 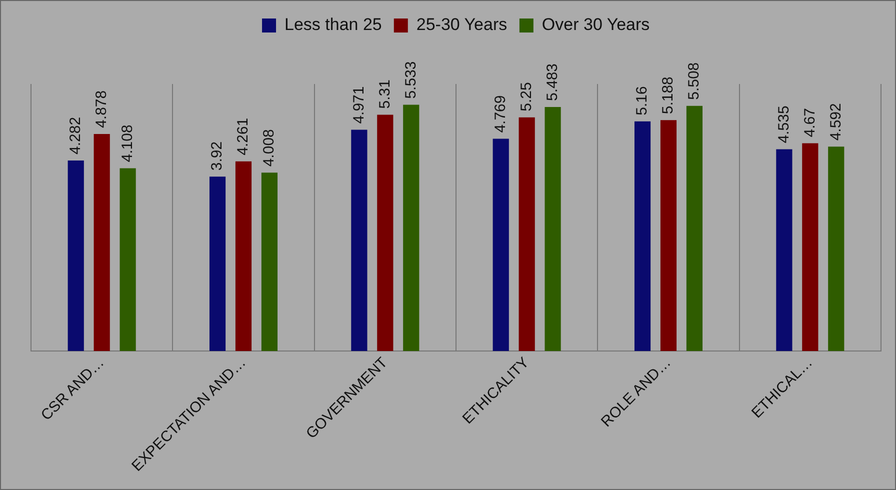 I want to click on data-label: 4.878, so click(x=101, y=109).